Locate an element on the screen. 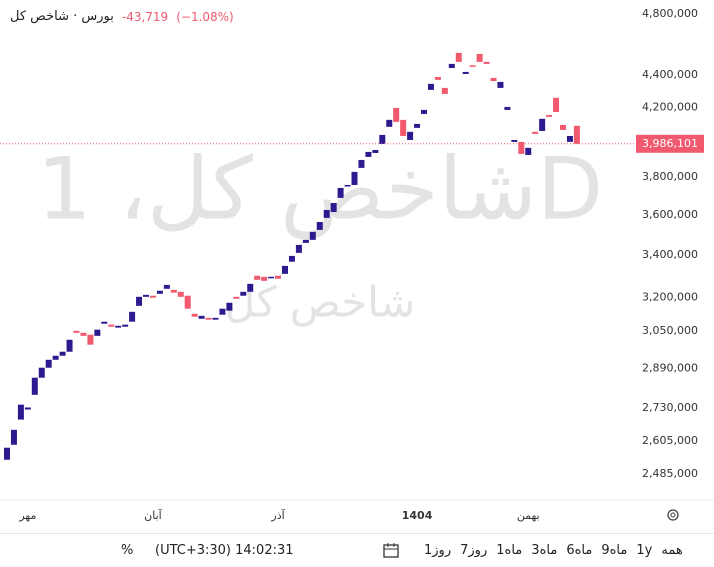 The image size is (714, 567). price-label: 3,986,101 is located at coordinates (670, 143).